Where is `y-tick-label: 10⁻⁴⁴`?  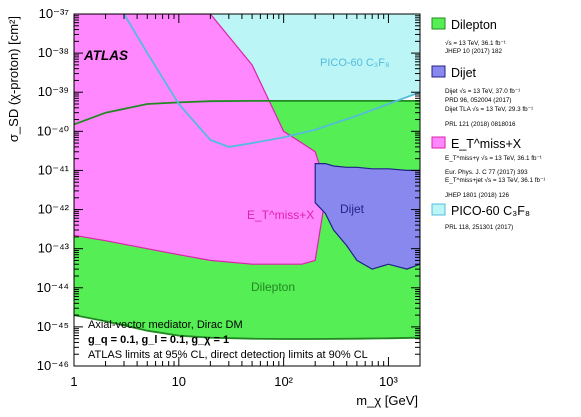 y-tick-label: 10⁻⁴⁴ is located at coordinates (53, 287).